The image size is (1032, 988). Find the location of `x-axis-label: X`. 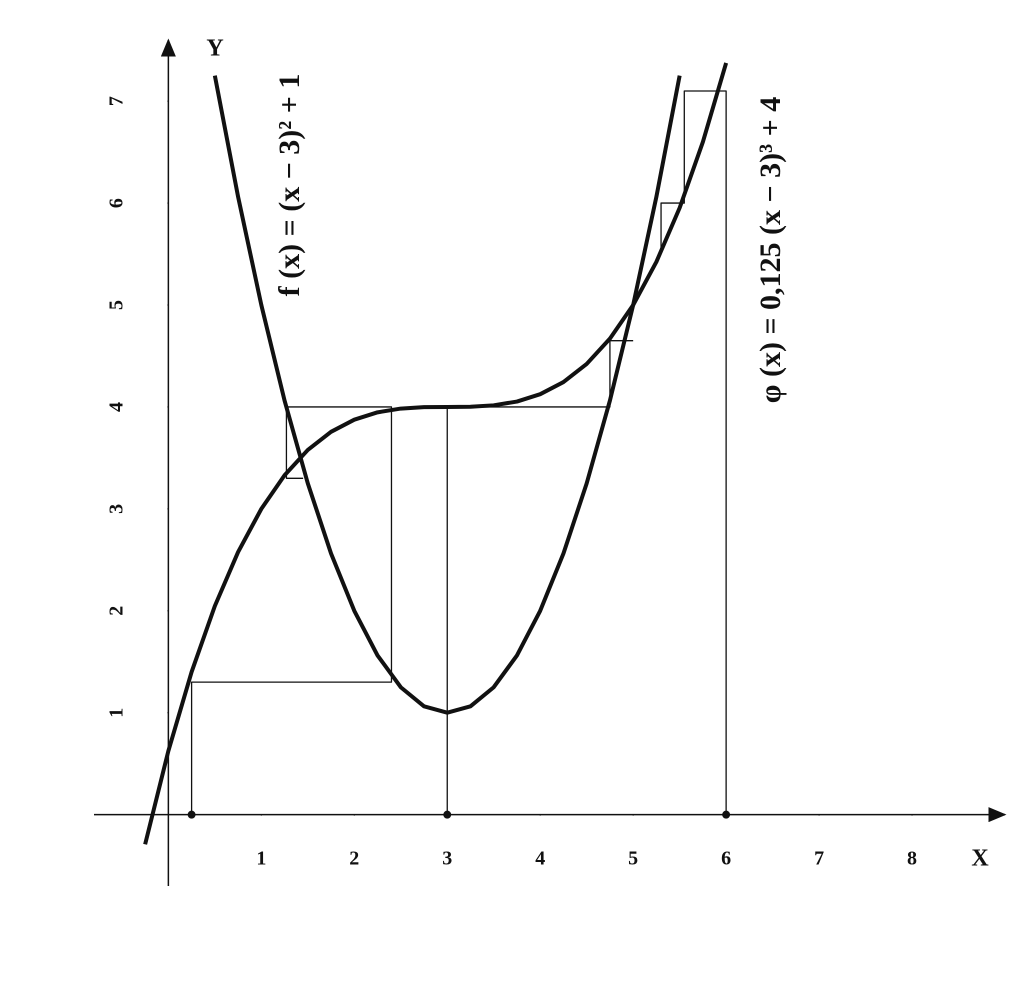

x-axis-label: X is located at coordinates (980, 859).